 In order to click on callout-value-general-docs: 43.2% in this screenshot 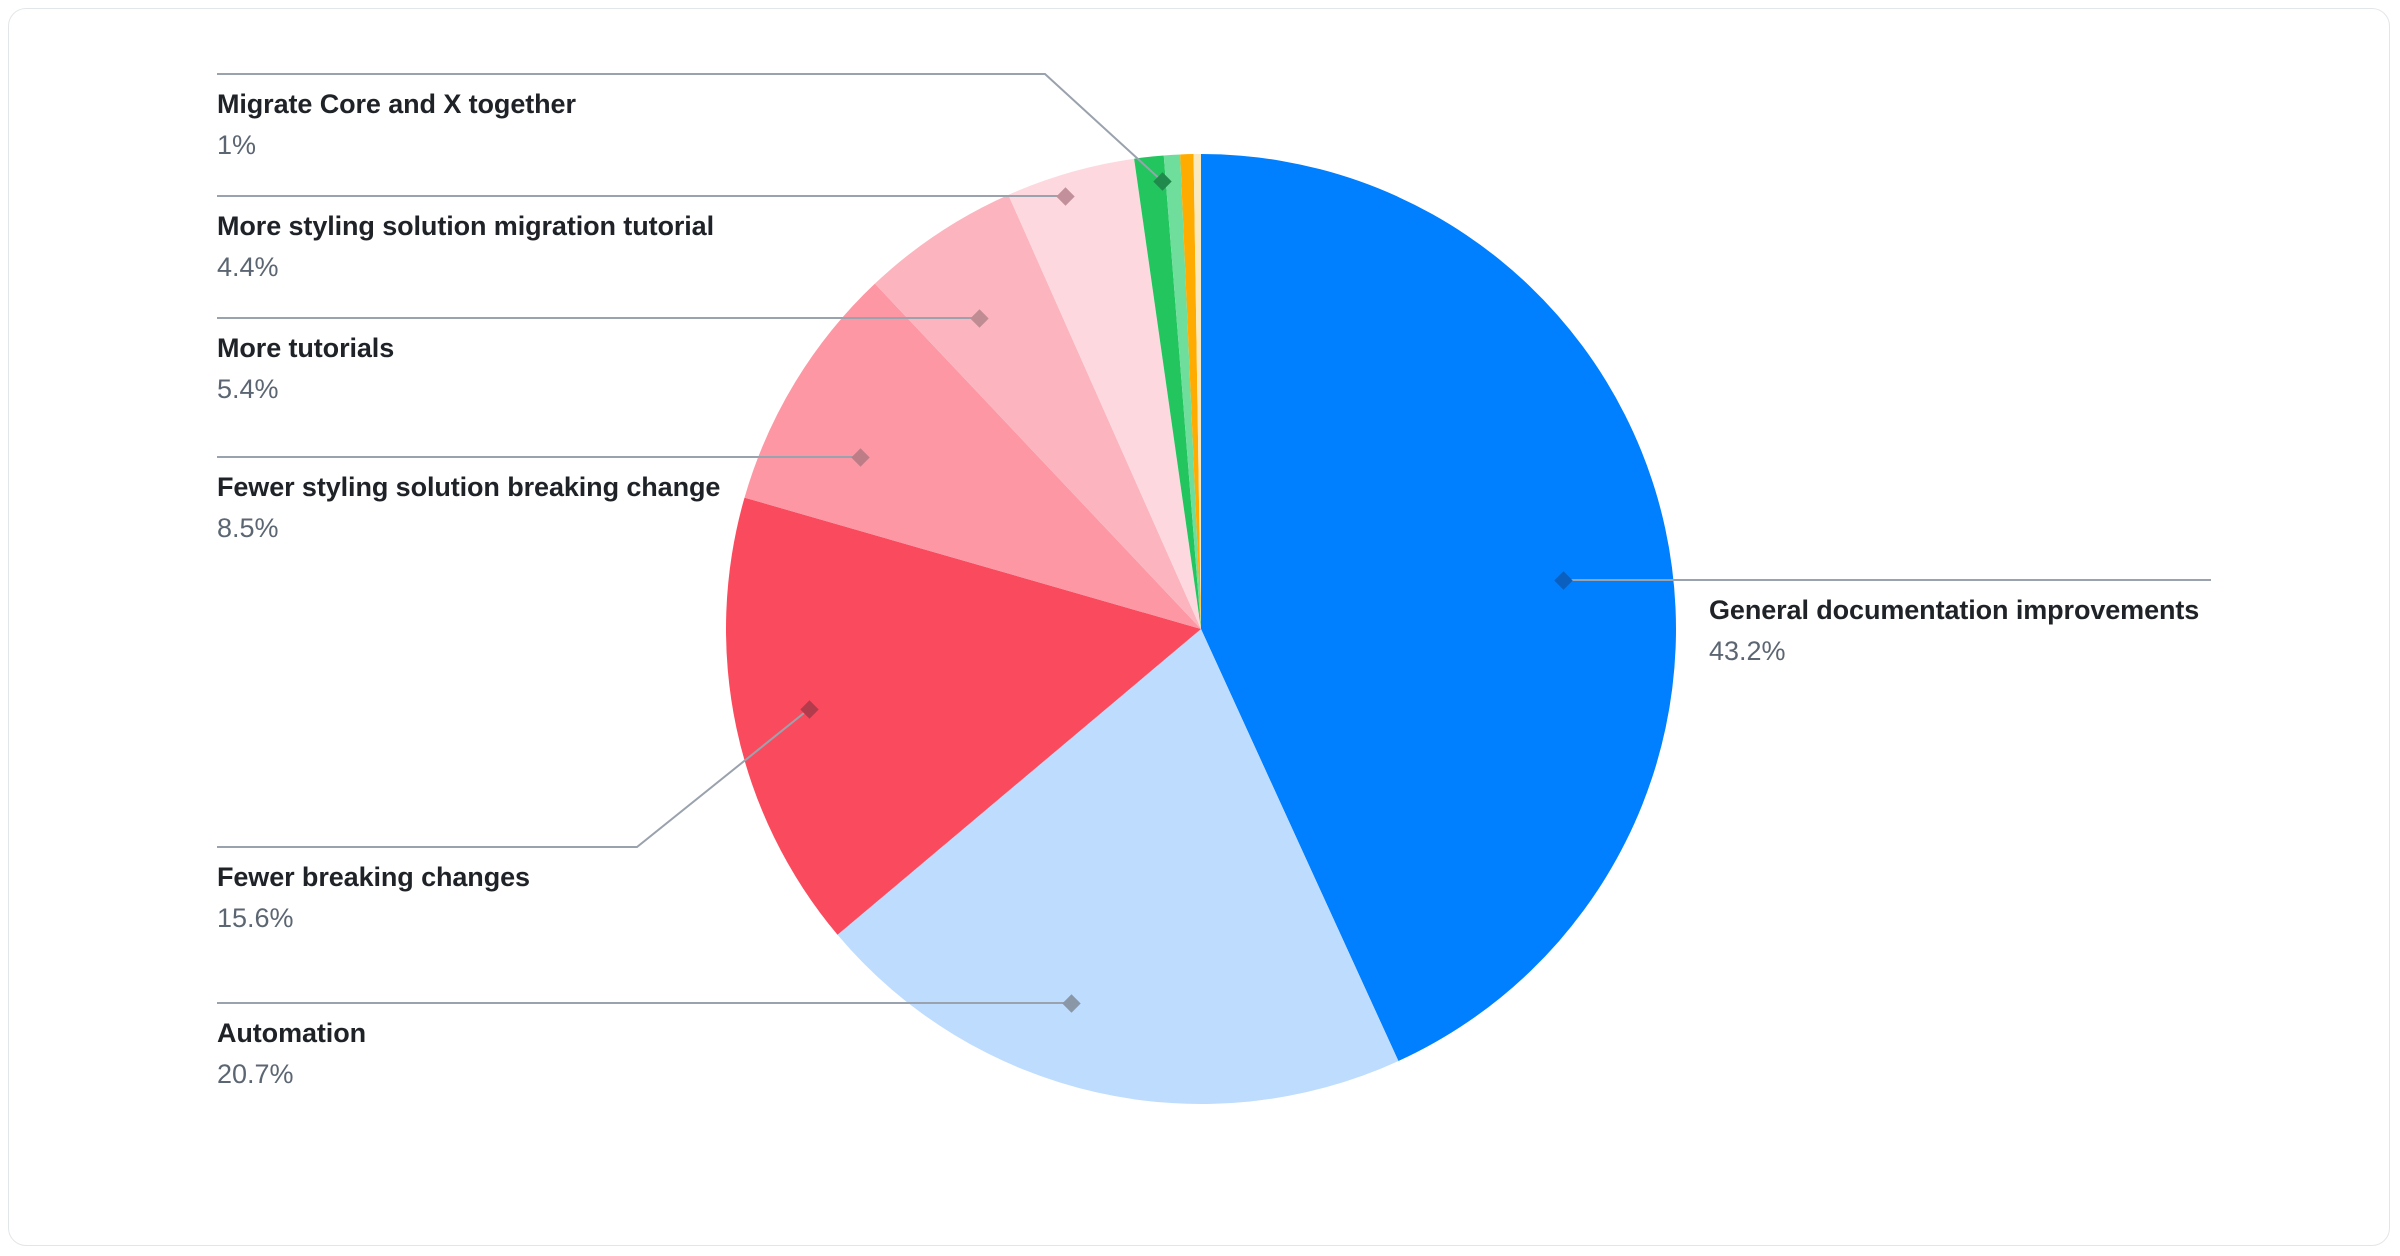, I will do `click(1747, 651)`.